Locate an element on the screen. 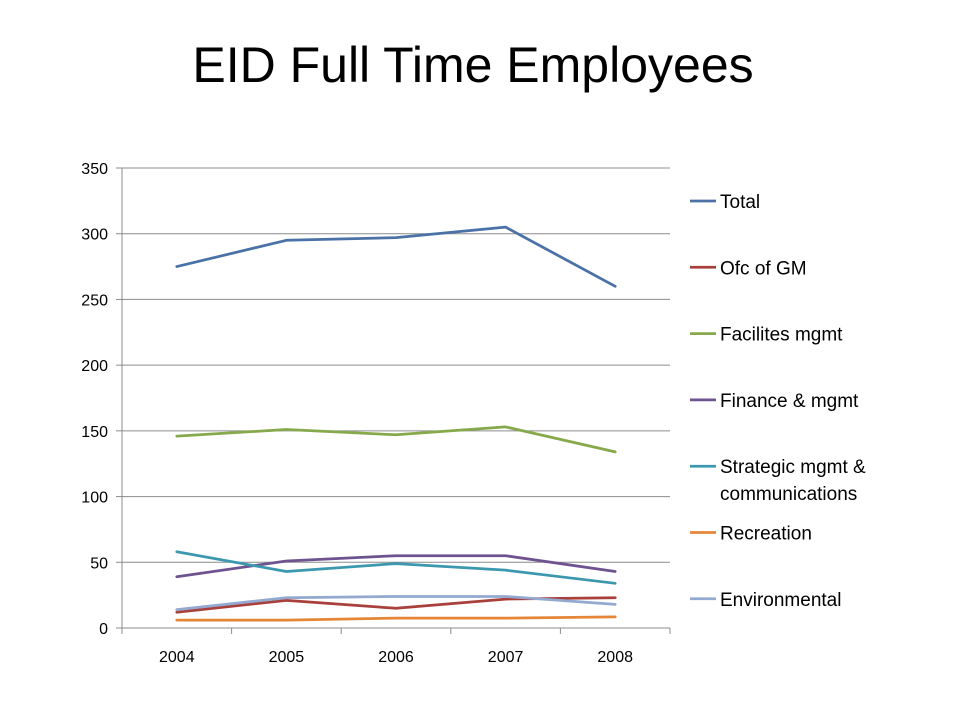 The image size is (960, 720). legend-item-ofc-of-gm: Ofc of GM is located at coordinates (748, 268).